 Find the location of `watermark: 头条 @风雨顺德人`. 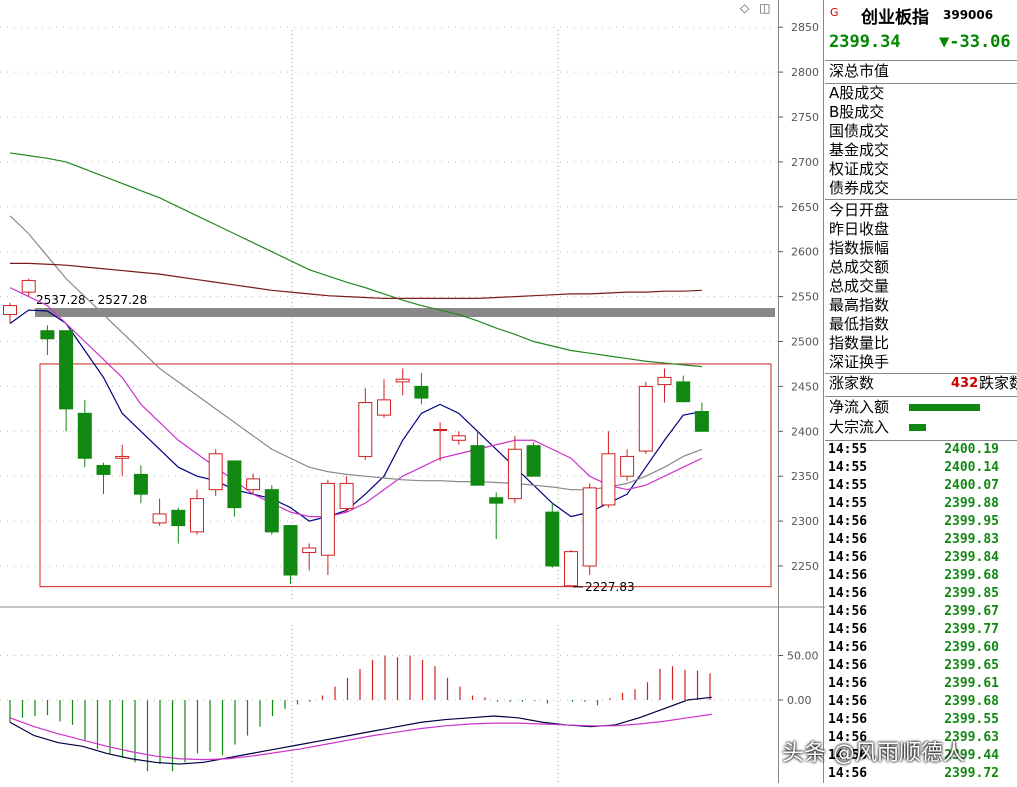

watermark: 头条 @风雨顺德人 is located at coordinates (873, 753).